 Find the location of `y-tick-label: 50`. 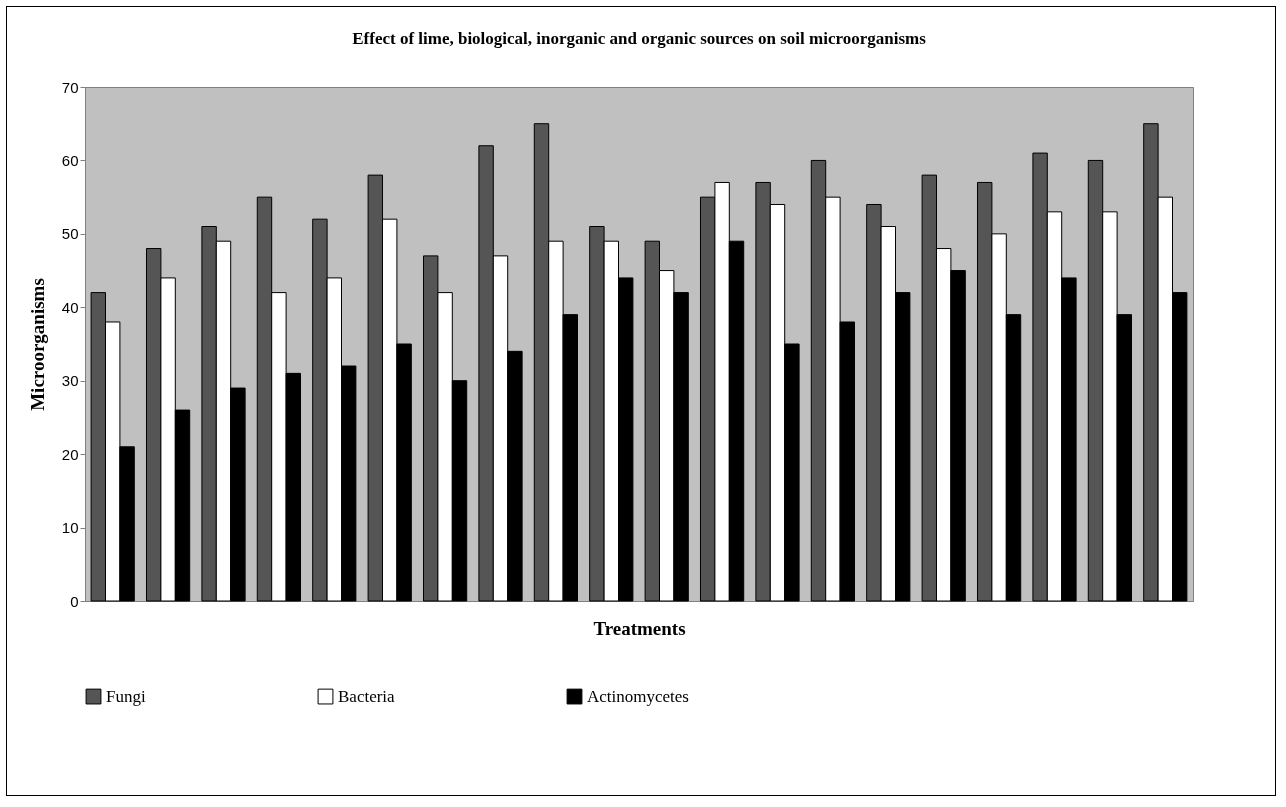

y-tick-label: 50 is located at coordinates (70, 234).